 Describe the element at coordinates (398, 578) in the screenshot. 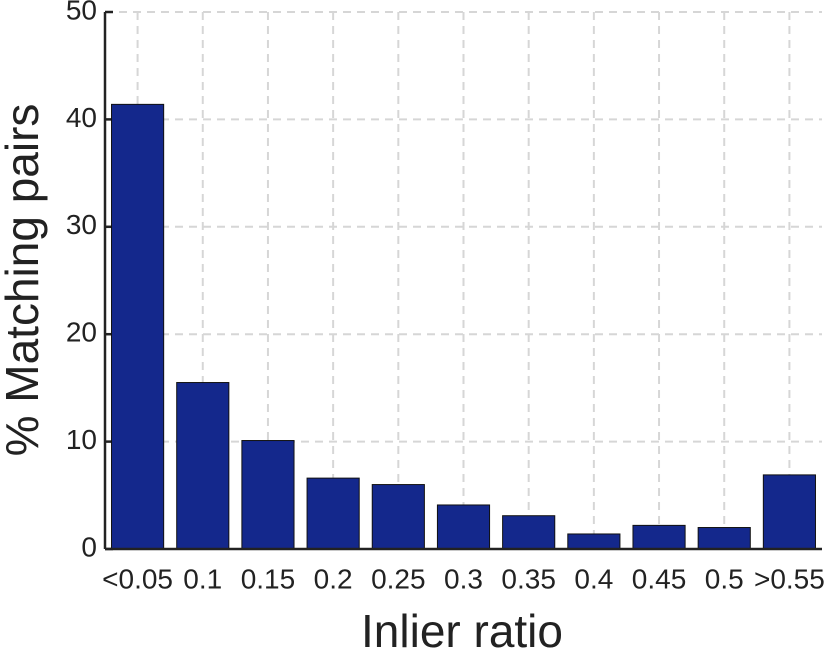

I see `x-tick-label: 0.25` at that location.